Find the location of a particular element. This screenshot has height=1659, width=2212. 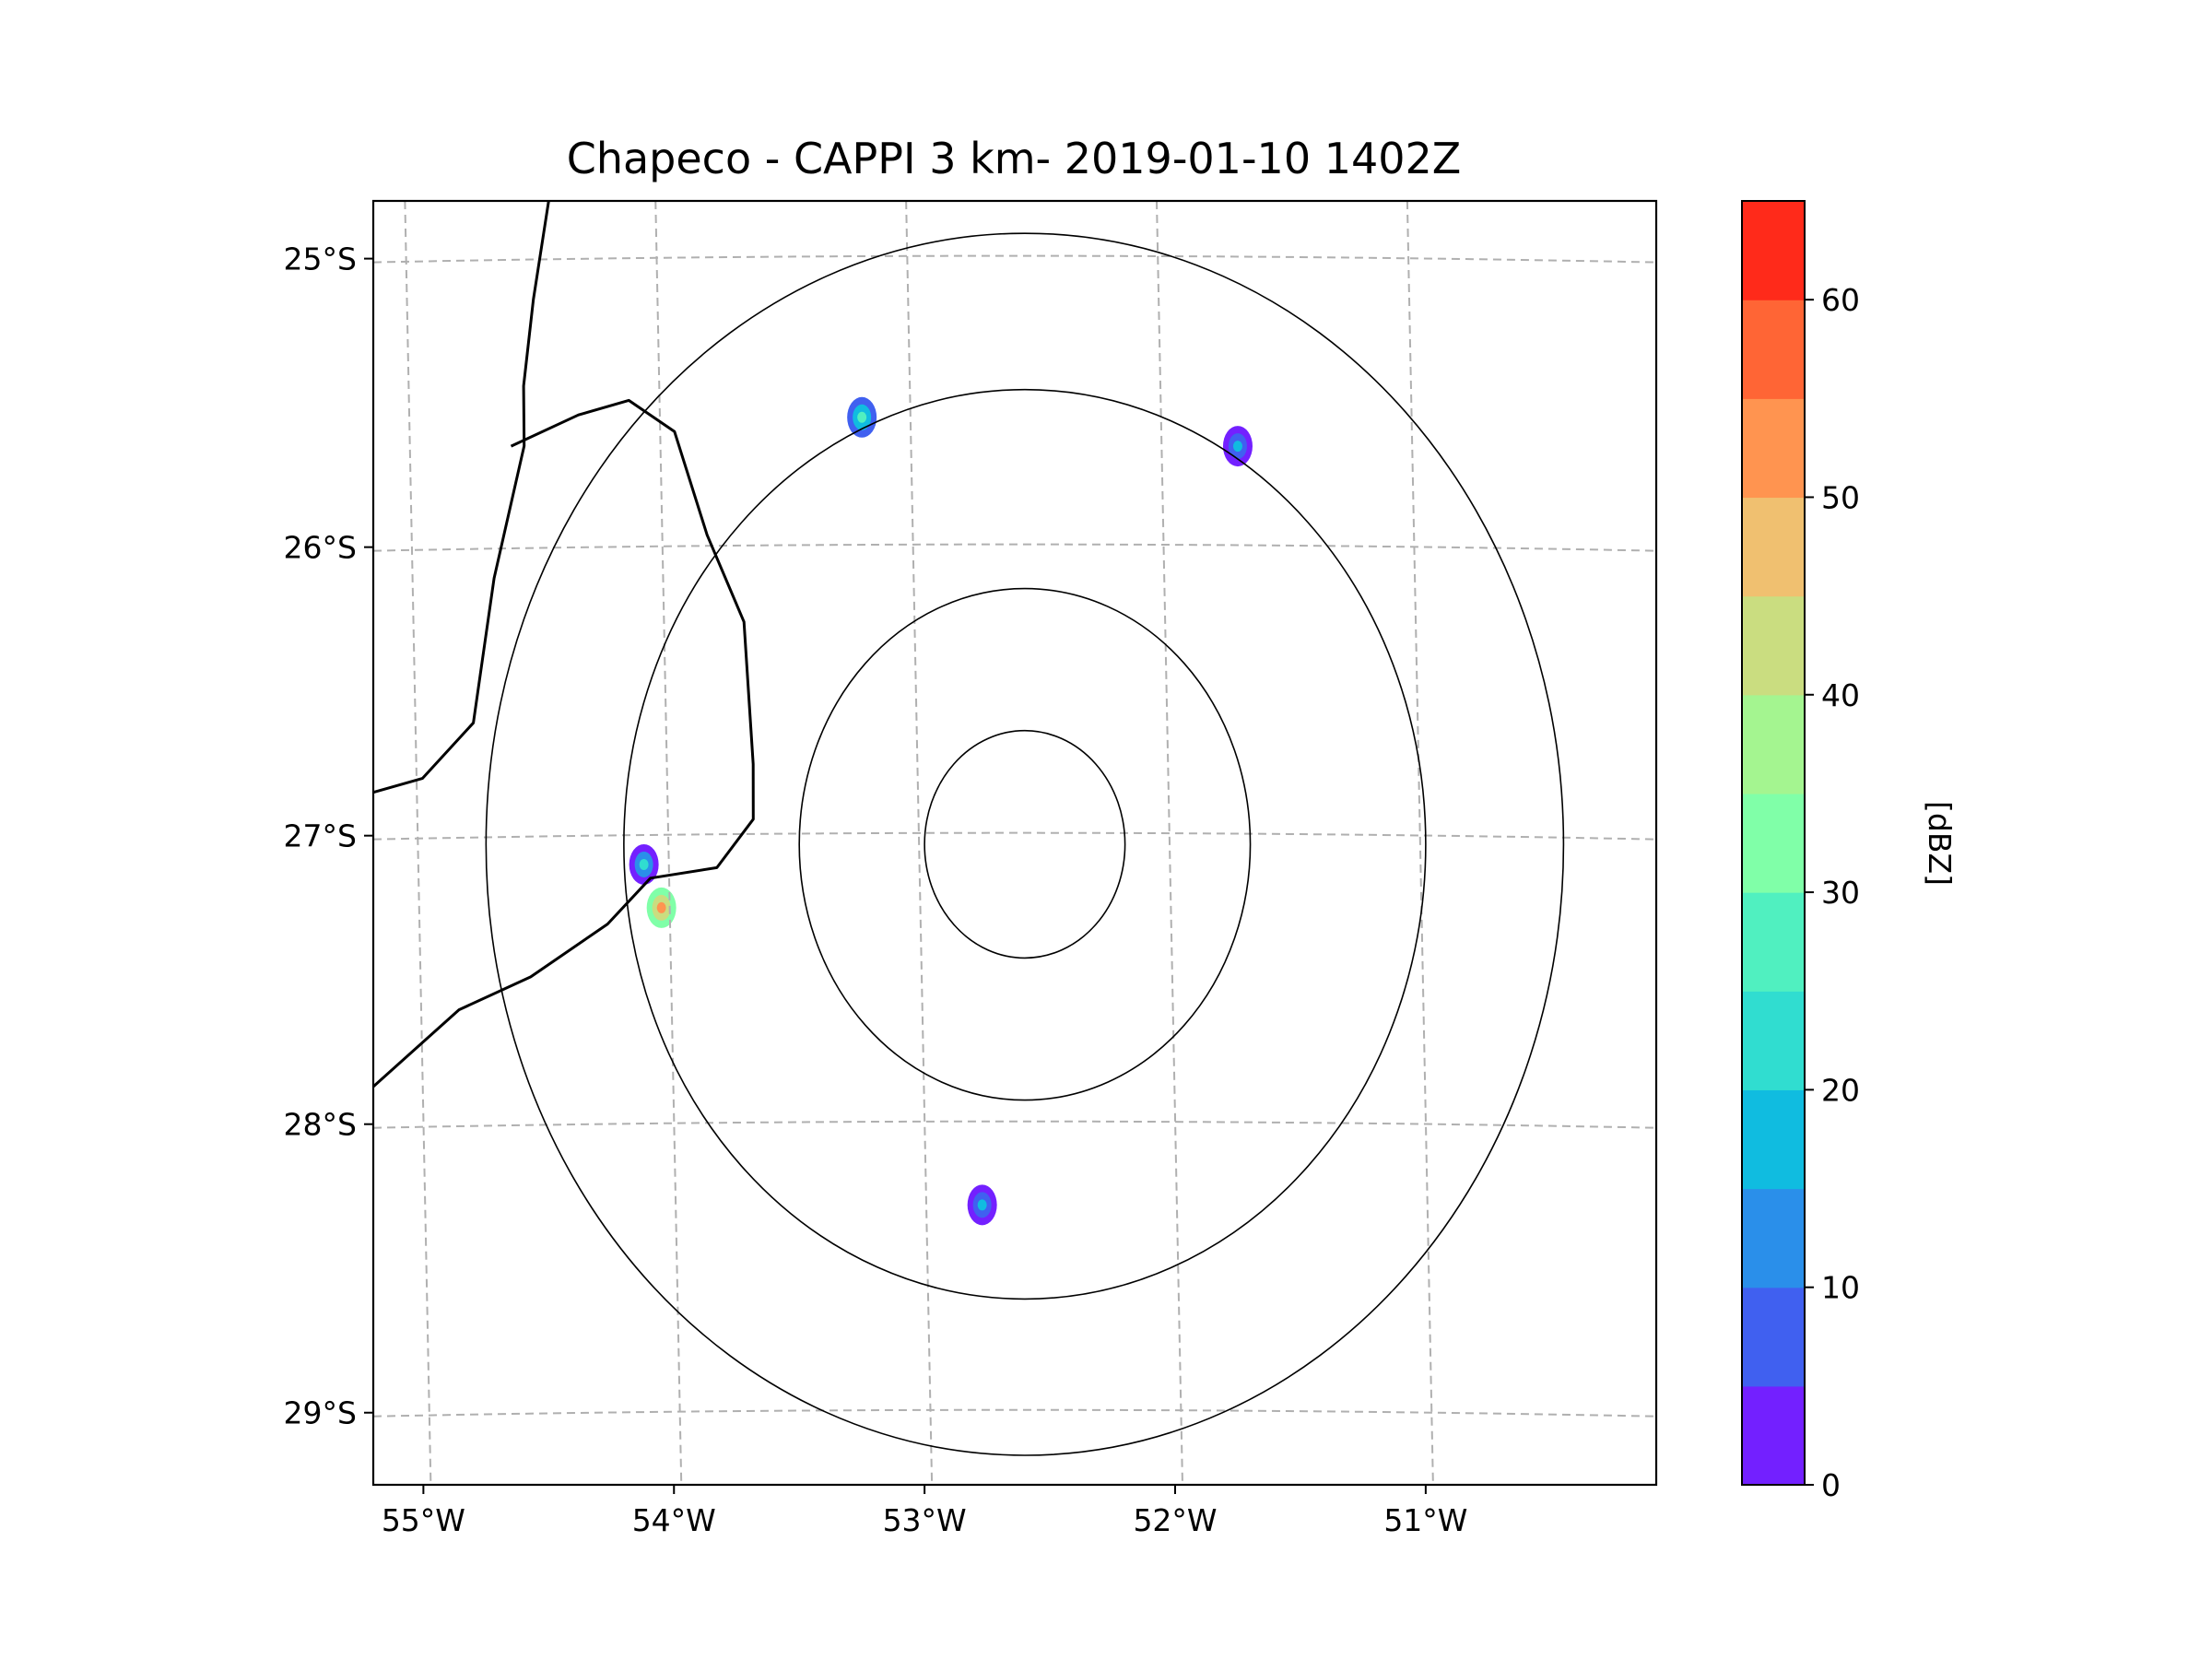

x-tick-label: 52°W is located at coordinates (1175, 1520).